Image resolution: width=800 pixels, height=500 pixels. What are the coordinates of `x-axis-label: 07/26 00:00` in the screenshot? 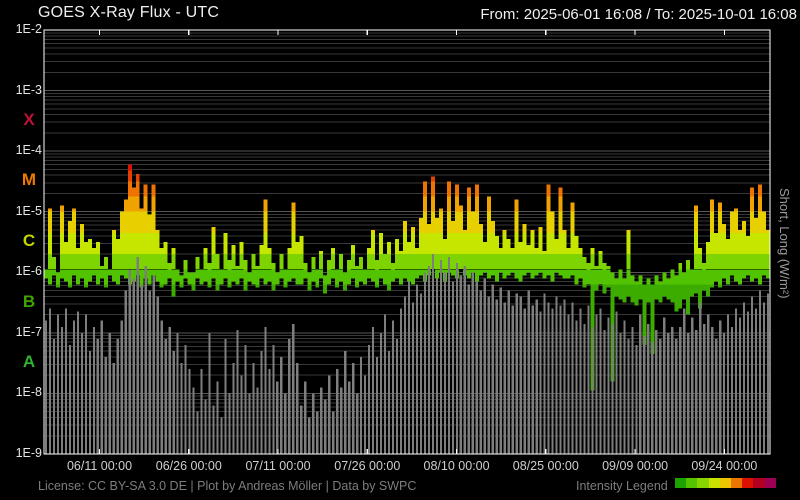 It's located at (367, 466).